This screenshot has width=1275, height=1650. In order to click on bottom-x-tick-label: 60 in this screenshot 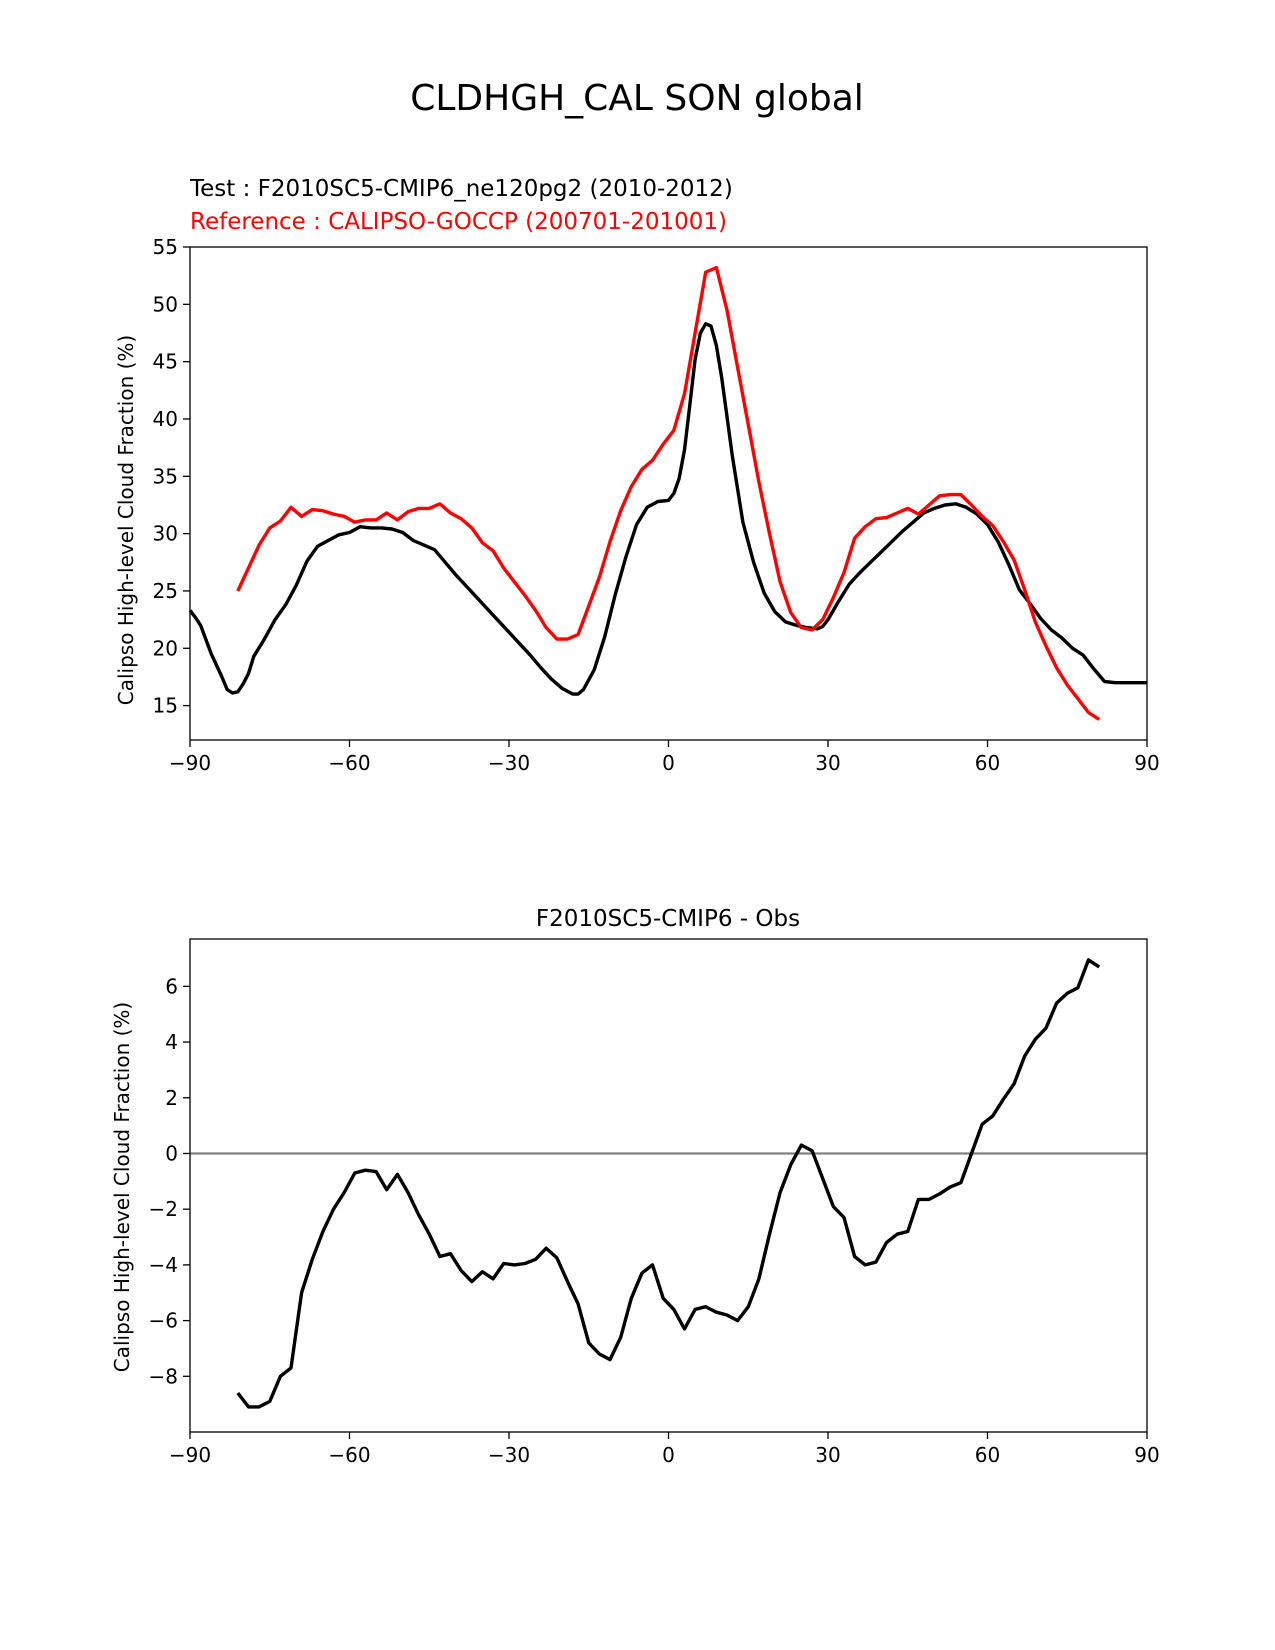, I will do `click(987, 1455)`.